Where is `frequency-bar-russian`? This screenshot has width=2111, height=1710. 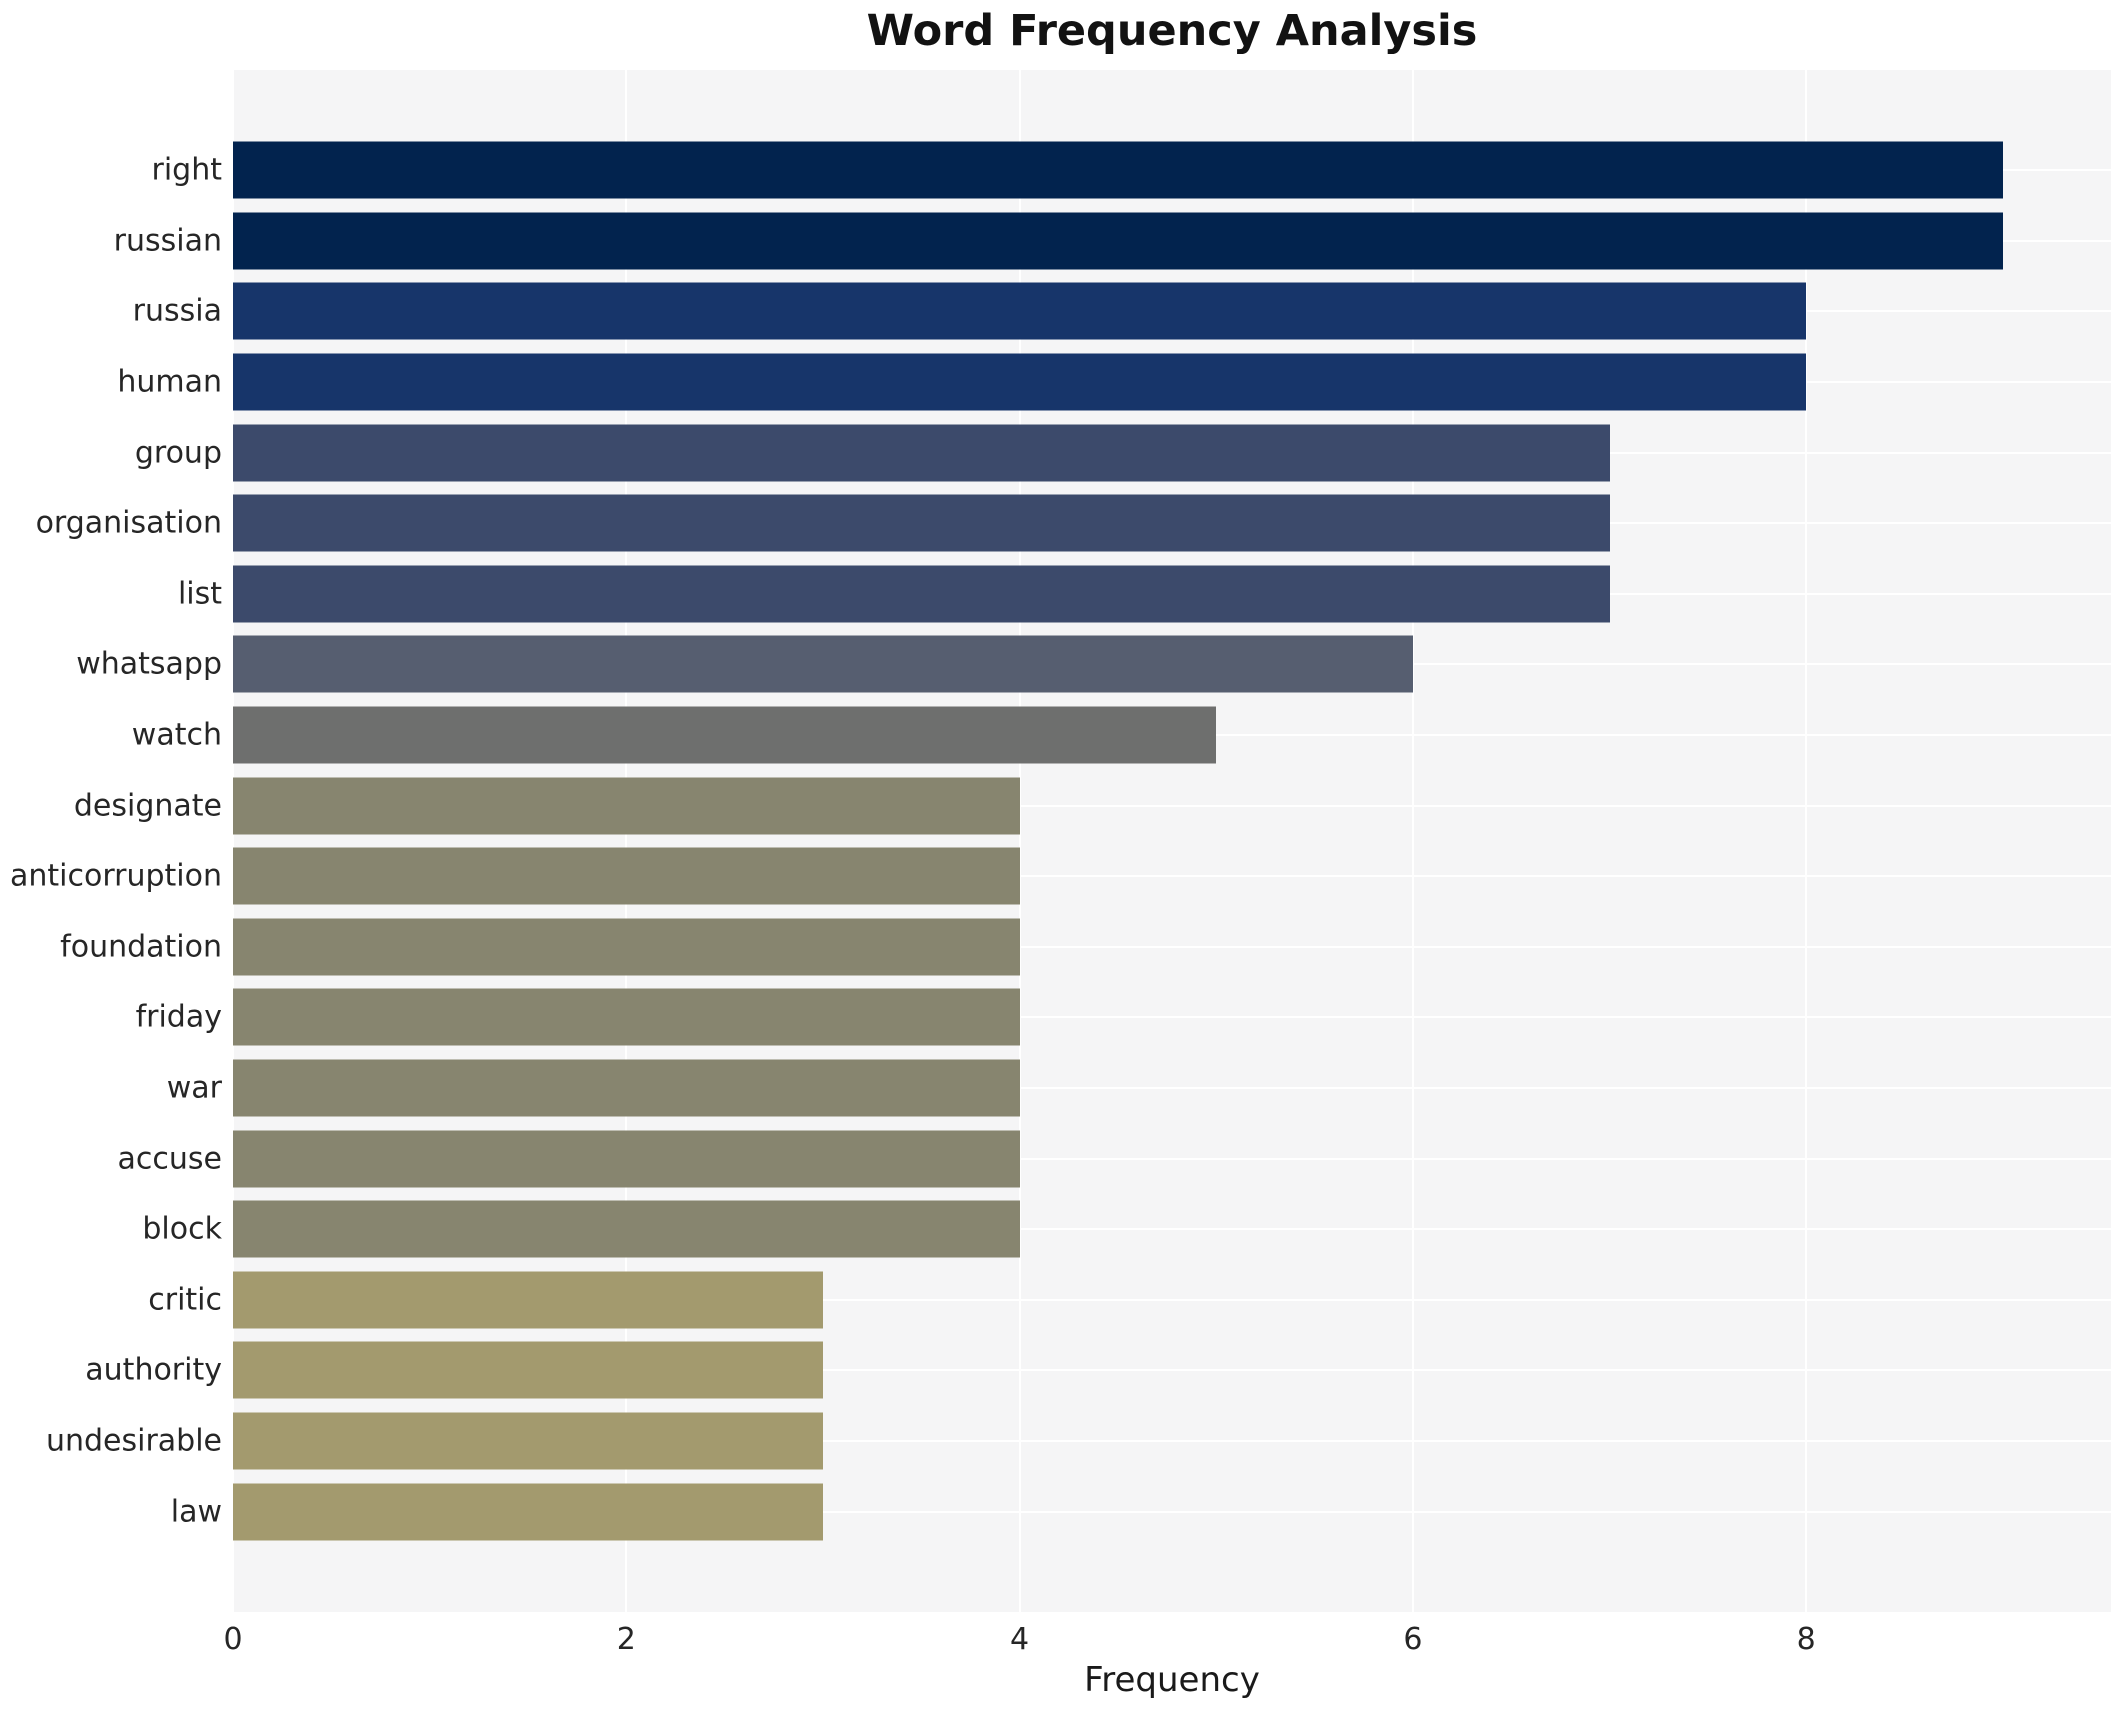
frequency-bar-russian is located at coordinates (1118, 241).